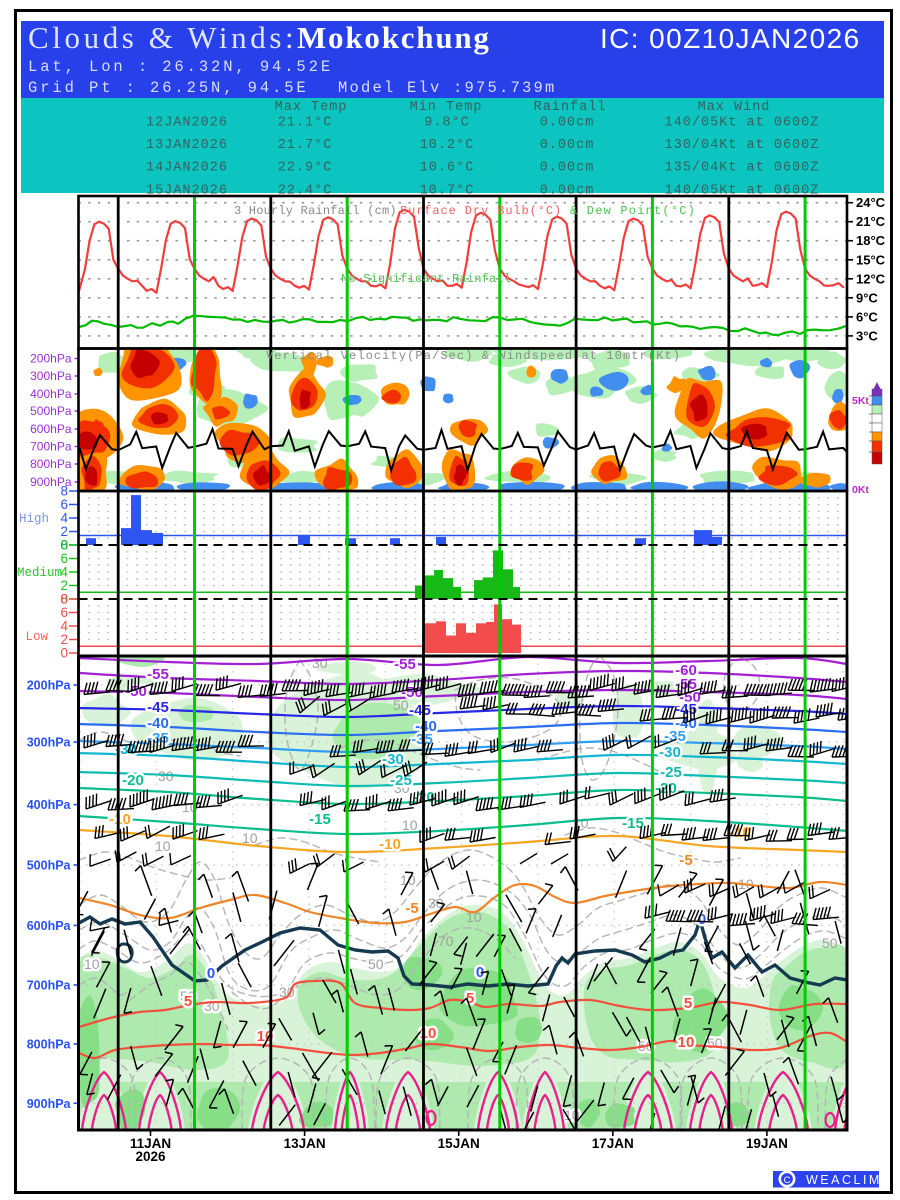 Image resolution: width=900 pixels, height=1200 pixels. What do you see at coordinates (860, 401) in the screenshot?
I see `svg-text: 5Kt` at bounding box center [860, 401].